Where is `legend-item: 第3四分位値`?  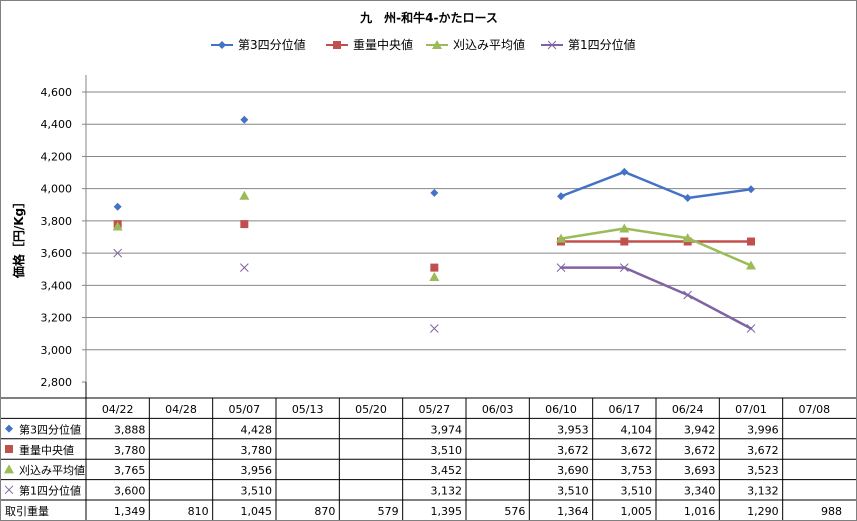
legend-item: 第3四分位値 is located at coordinates (258, 44).